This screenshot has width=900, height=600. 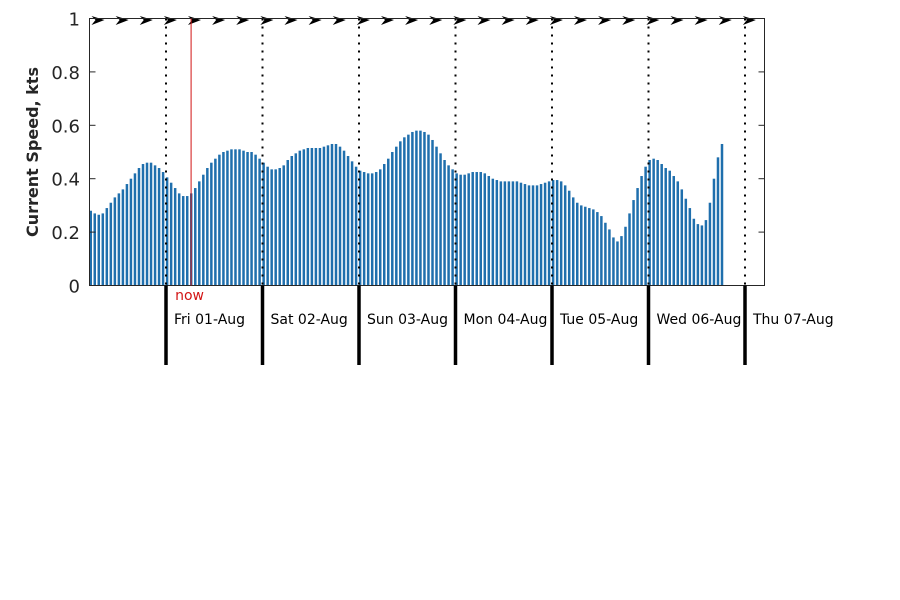 What do you see at coordinates (209, 320) in the screenshot?
I see `day-tick-label: Fri 01-Aug` at bounding box center [209, 320].